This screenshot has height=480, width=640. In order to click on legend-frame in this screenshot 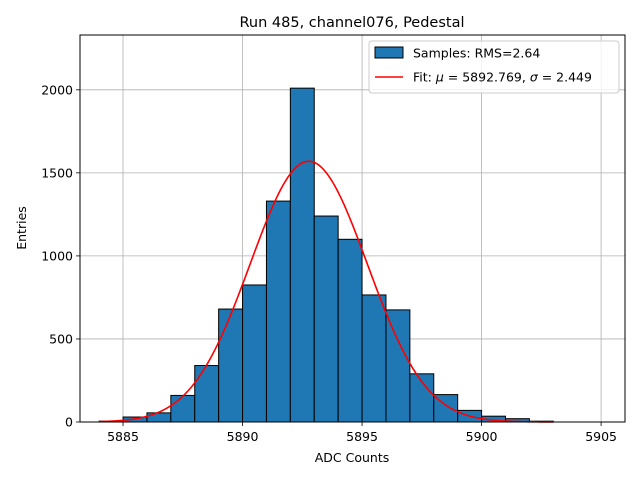, I will do `click(494, 67)`.